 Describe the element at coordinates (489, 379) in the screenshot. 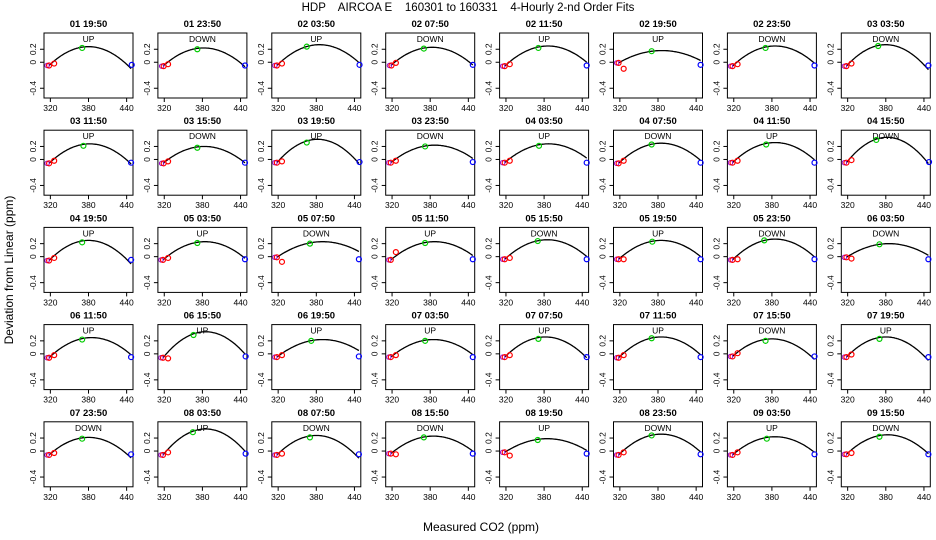

I see `panel-28-ytick-label-0: -0.4` at that location.